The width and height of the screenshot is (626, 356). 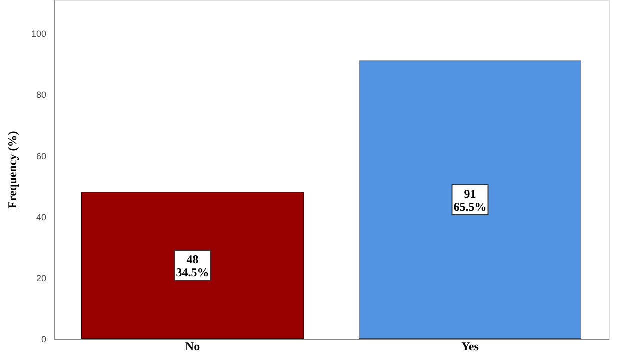 I want to click on y-tick-label: 20, so click(x=41, y=278).